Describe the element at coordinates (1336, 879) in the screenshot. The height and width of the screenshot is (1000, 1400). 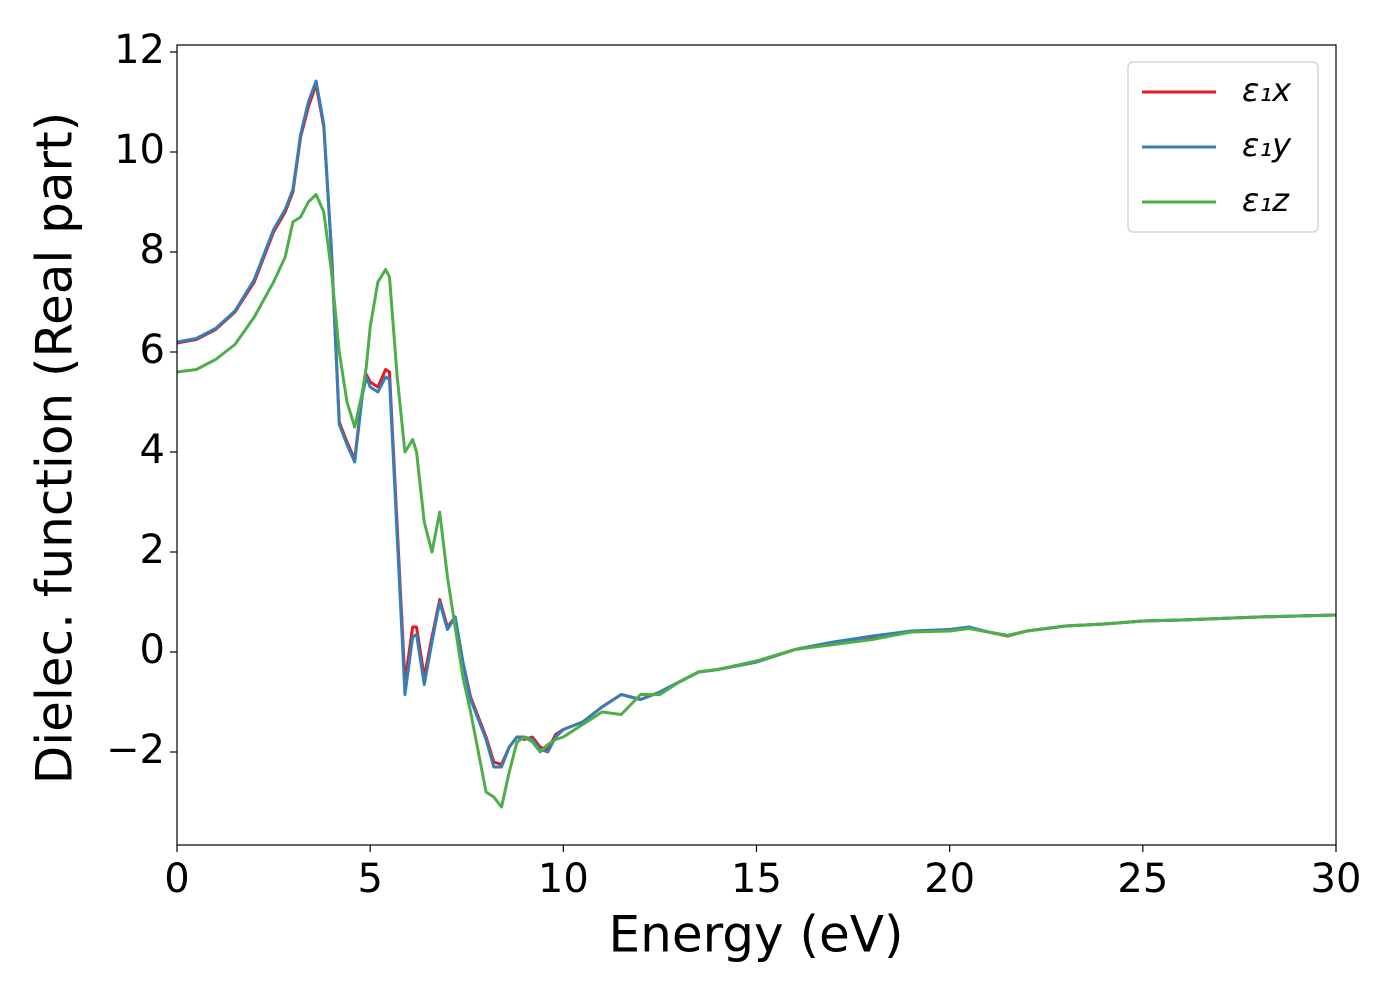
I see `x-tick-label: 30` at that location.